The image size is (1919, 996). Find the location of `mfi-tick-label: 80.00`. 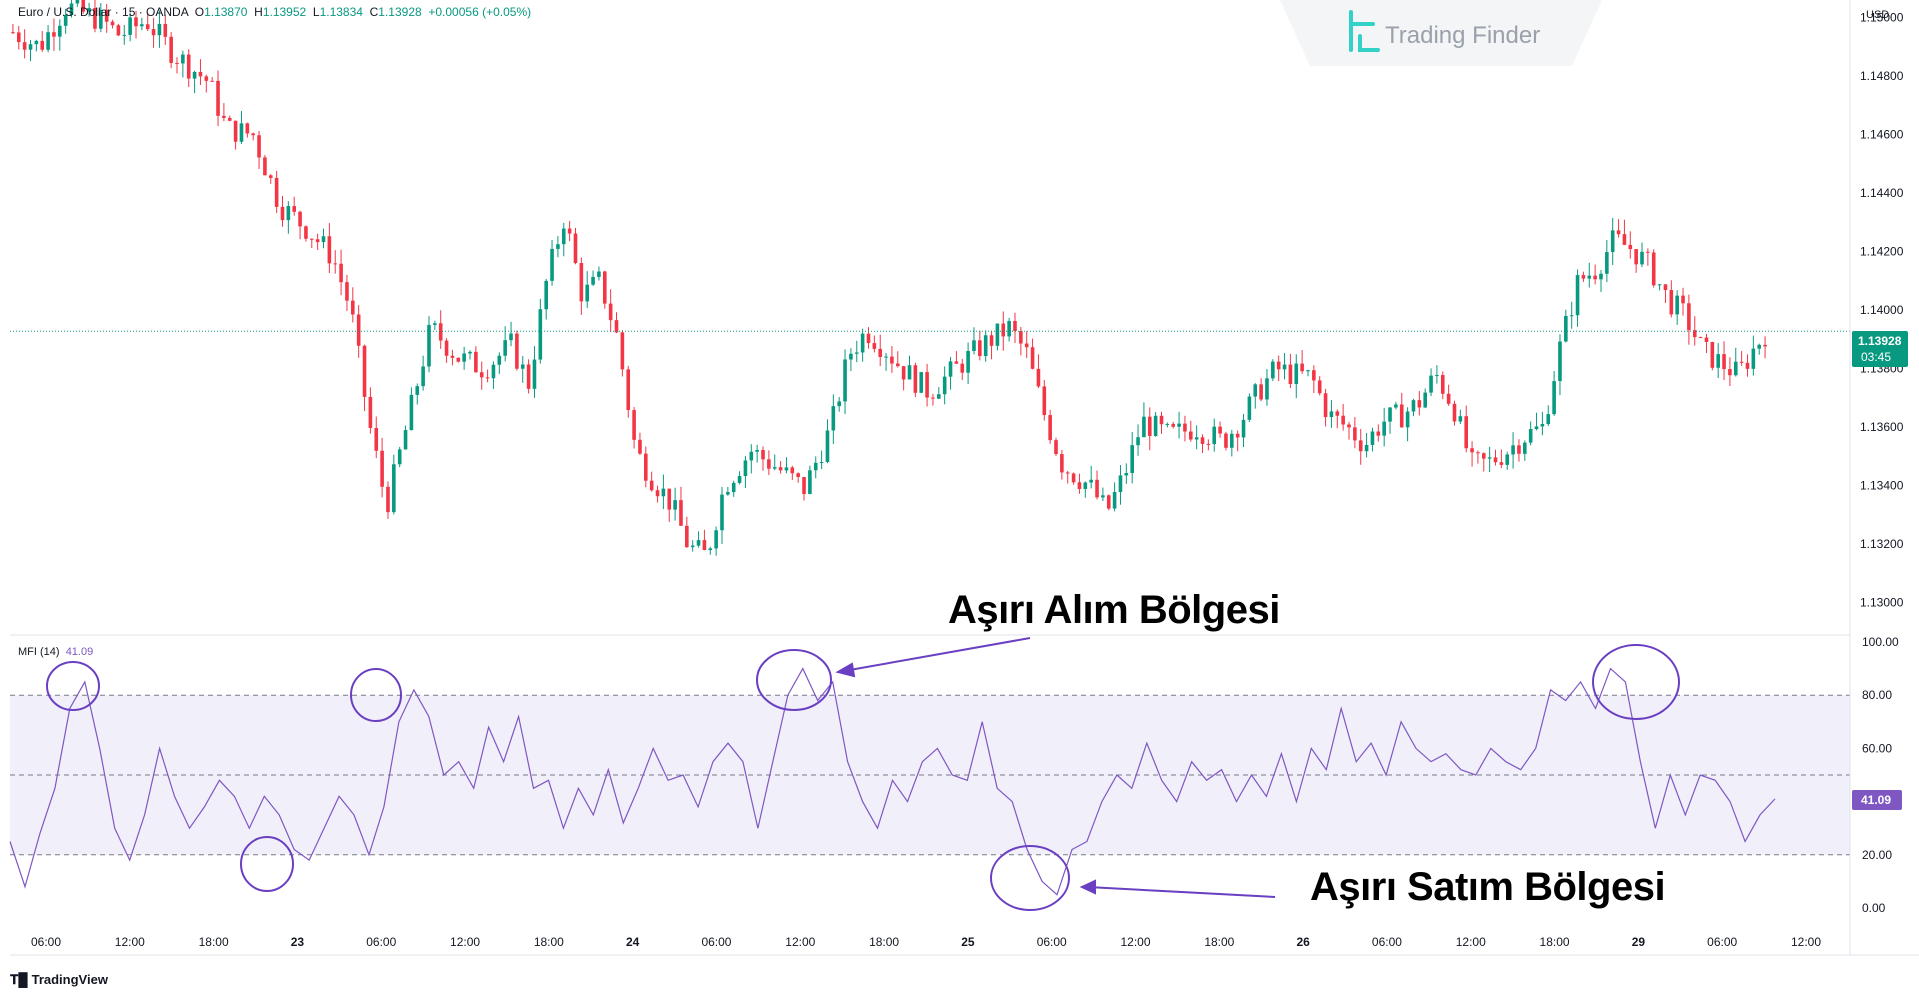

mfi-tick-label: 80.00 is located at coordinates (1877, 695).